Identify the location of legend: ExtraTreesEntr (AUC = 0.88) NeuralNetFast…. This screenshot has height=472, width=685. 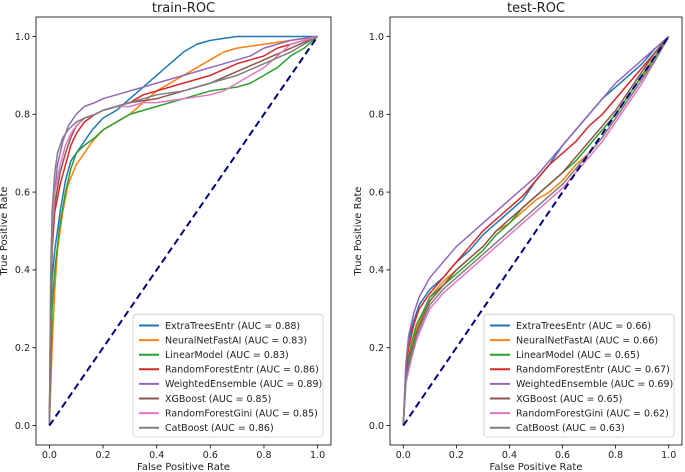
(228, 375).